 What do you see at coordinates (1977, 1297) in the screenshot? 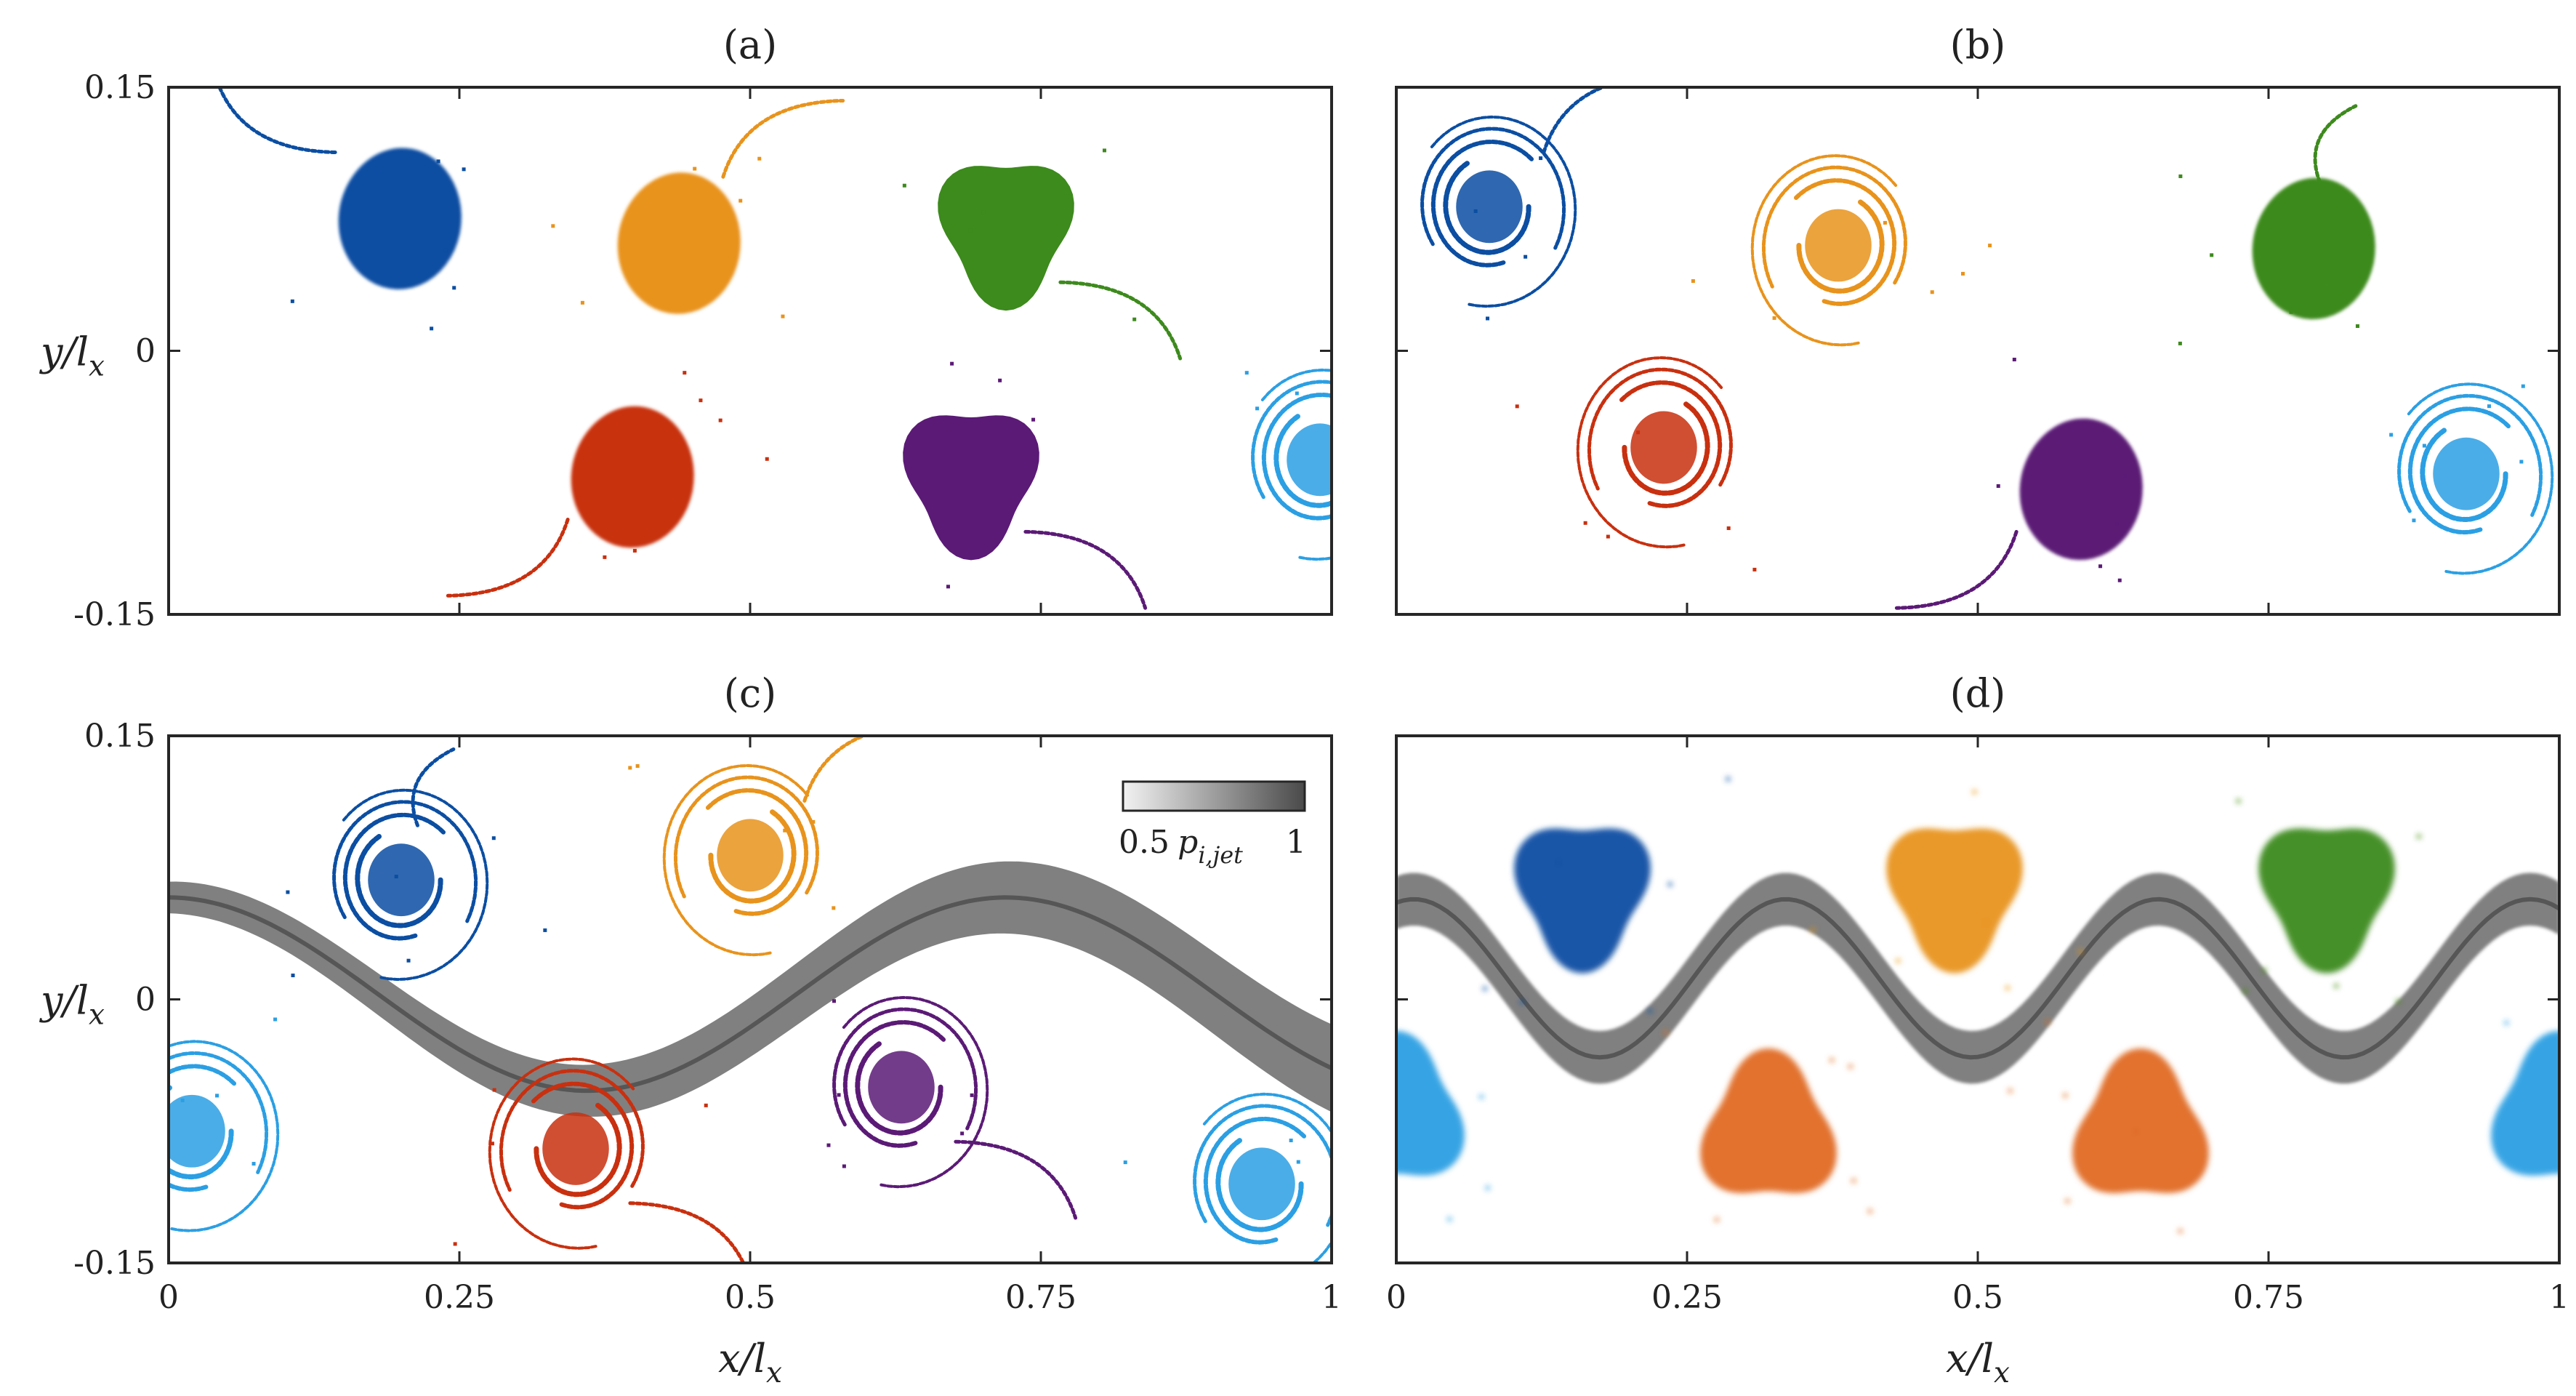
I see `x-tick-label: 0.5` at bounding box center [1977, 1297].